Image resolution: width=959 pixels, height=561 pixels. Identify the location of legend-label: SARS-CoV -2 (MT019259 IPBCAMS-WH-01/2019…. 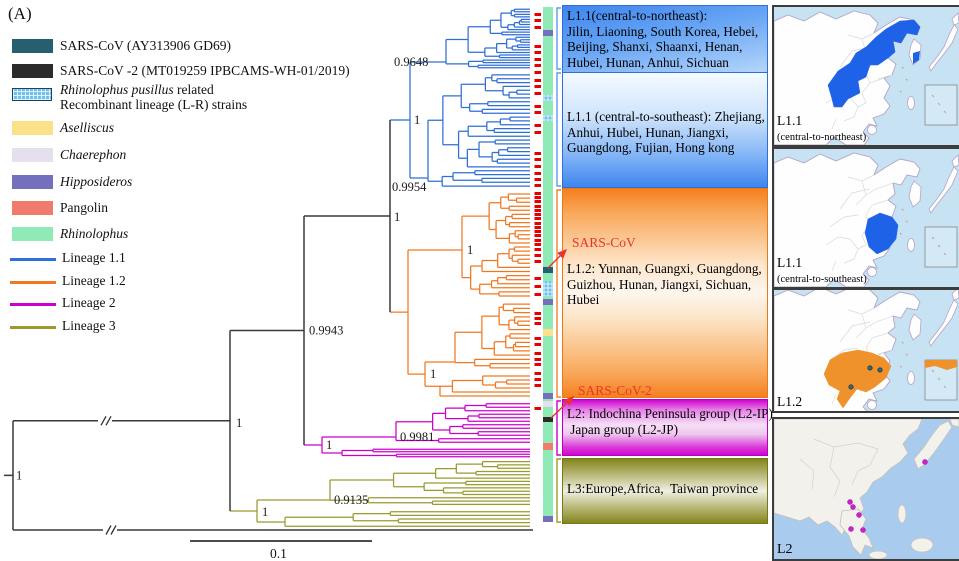
(205, 70).